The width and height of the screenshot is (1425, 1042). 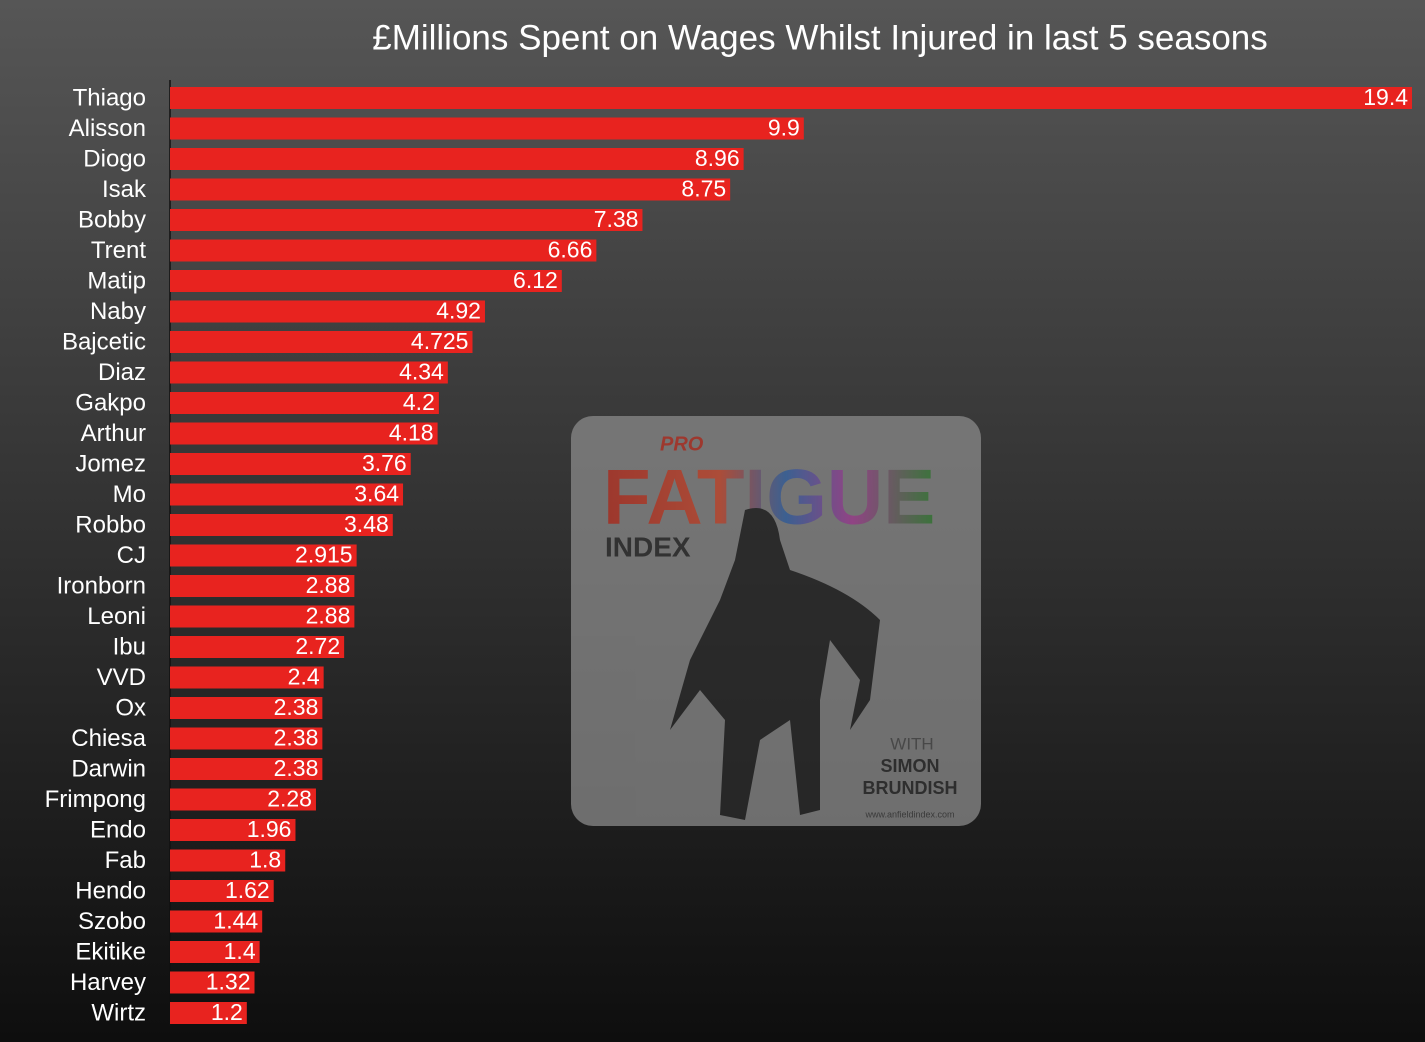 I want to click on category-label: Hendo, so click(x=110, y=890).